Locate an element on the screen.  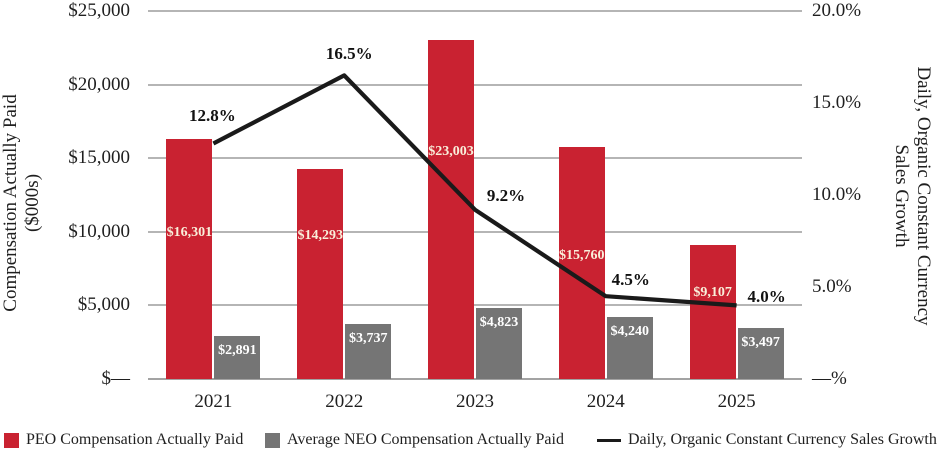
peo-bar-2025 is located at coordinates (712, 311).